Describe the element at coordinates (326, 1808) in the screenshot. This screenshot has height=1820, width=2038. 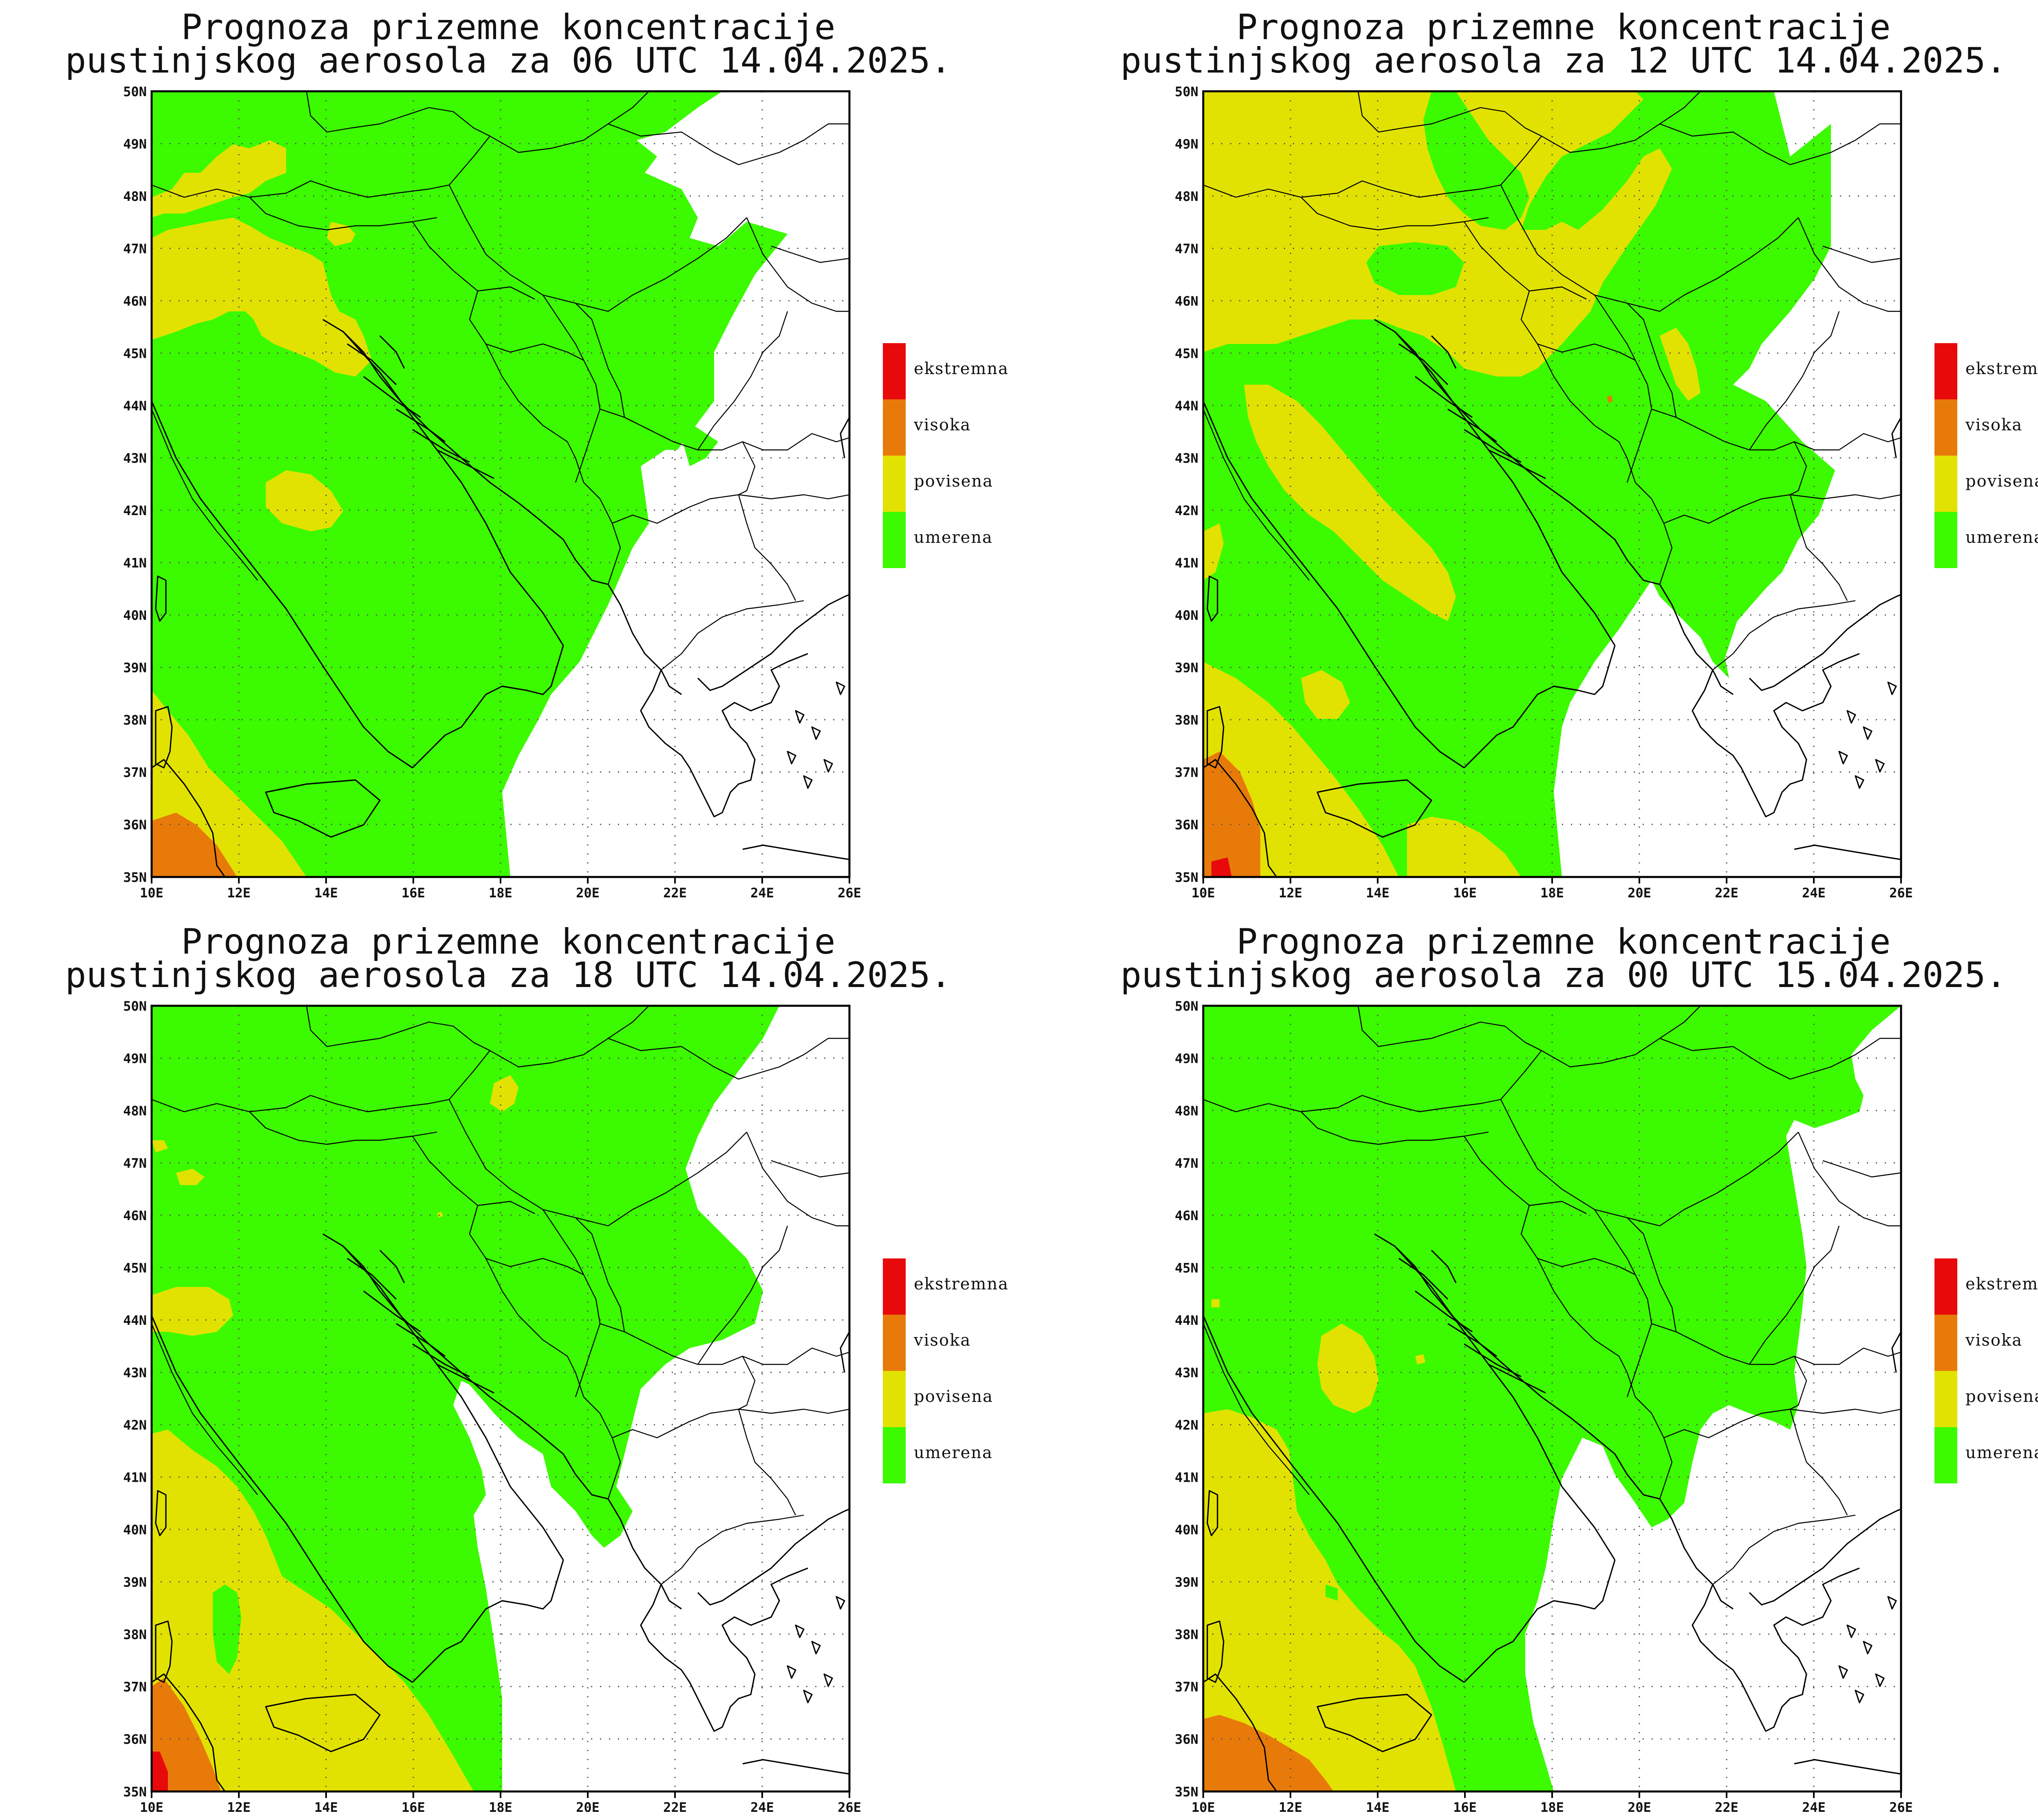
I see `lon-label: 14E` at that location.